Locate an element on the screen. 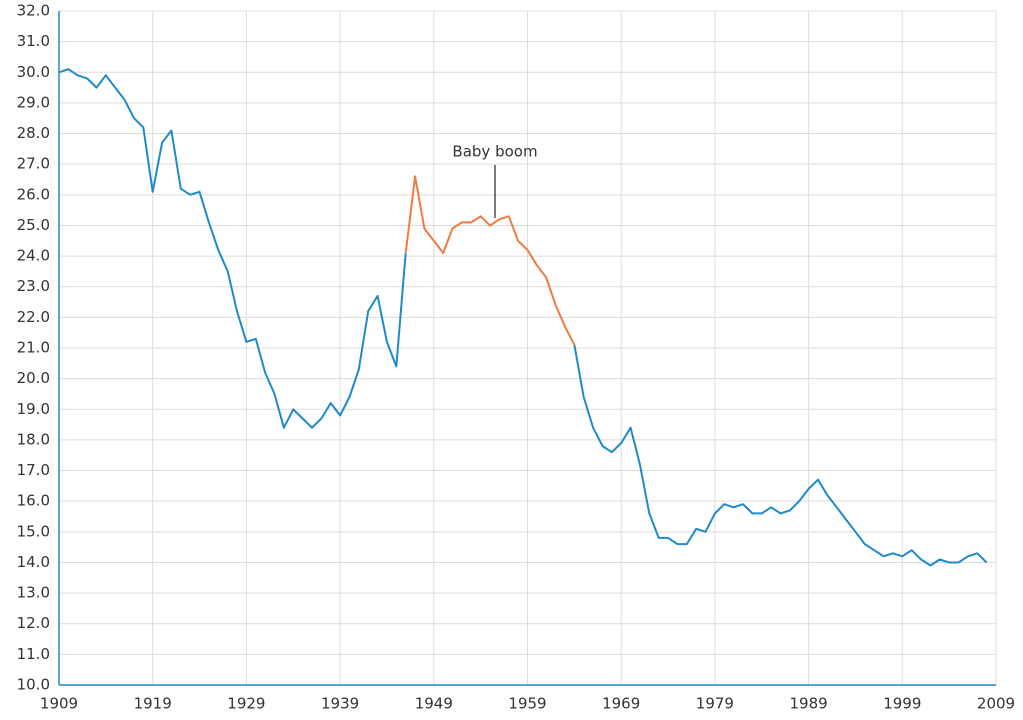  x-tick-label: 1979 is located at coordinates (715, 704).